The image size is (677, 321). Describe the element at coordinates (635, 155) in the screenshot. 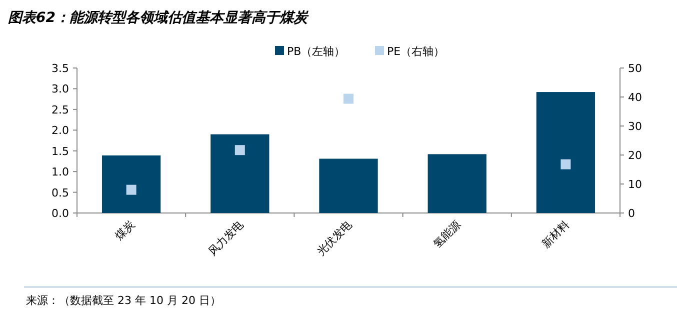

I see `y2-tick-label: 20` at that location.